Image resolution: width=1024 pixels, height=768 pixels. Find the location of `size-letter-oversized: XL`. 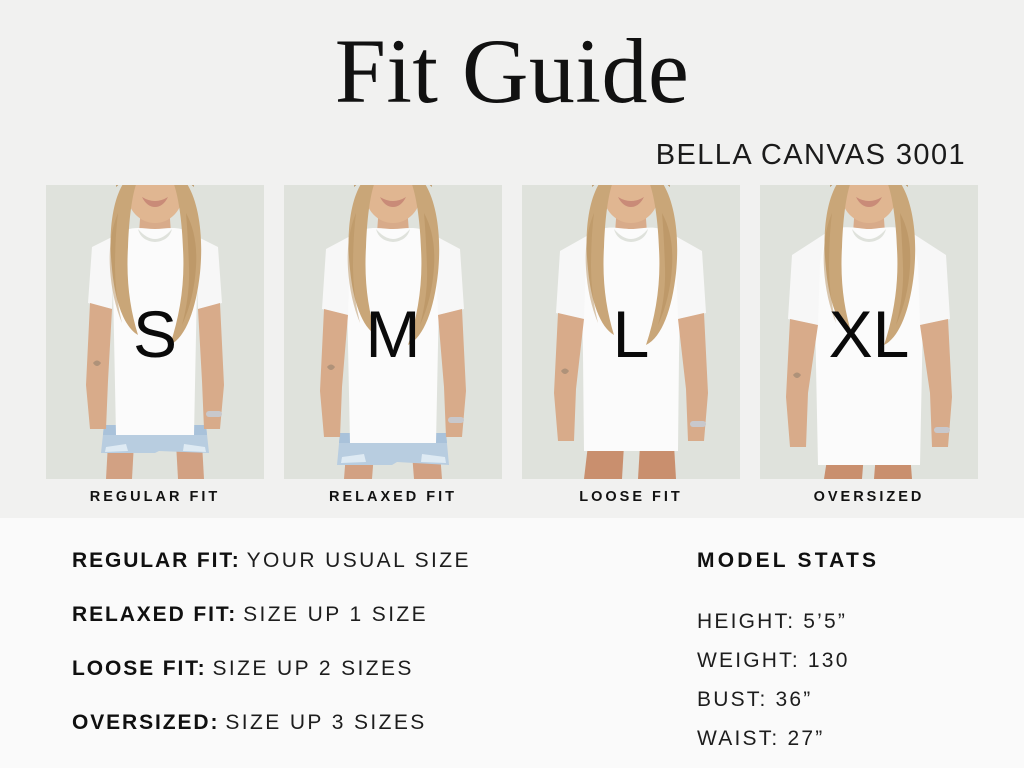

size-letter-oversized: XL is located at coordinates (869, 334).